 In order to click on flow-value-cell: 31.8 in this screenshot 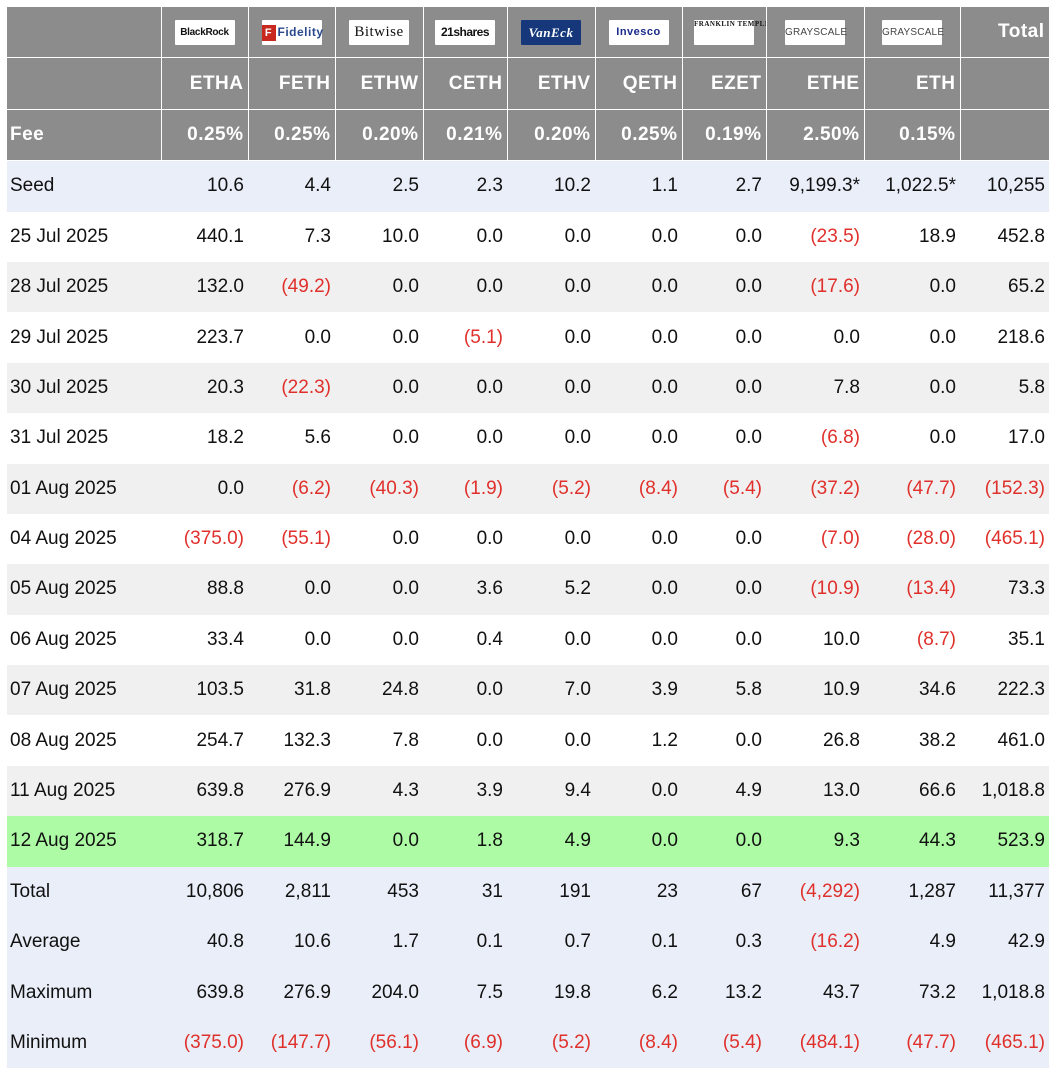, I will do `click(291, 690)`.